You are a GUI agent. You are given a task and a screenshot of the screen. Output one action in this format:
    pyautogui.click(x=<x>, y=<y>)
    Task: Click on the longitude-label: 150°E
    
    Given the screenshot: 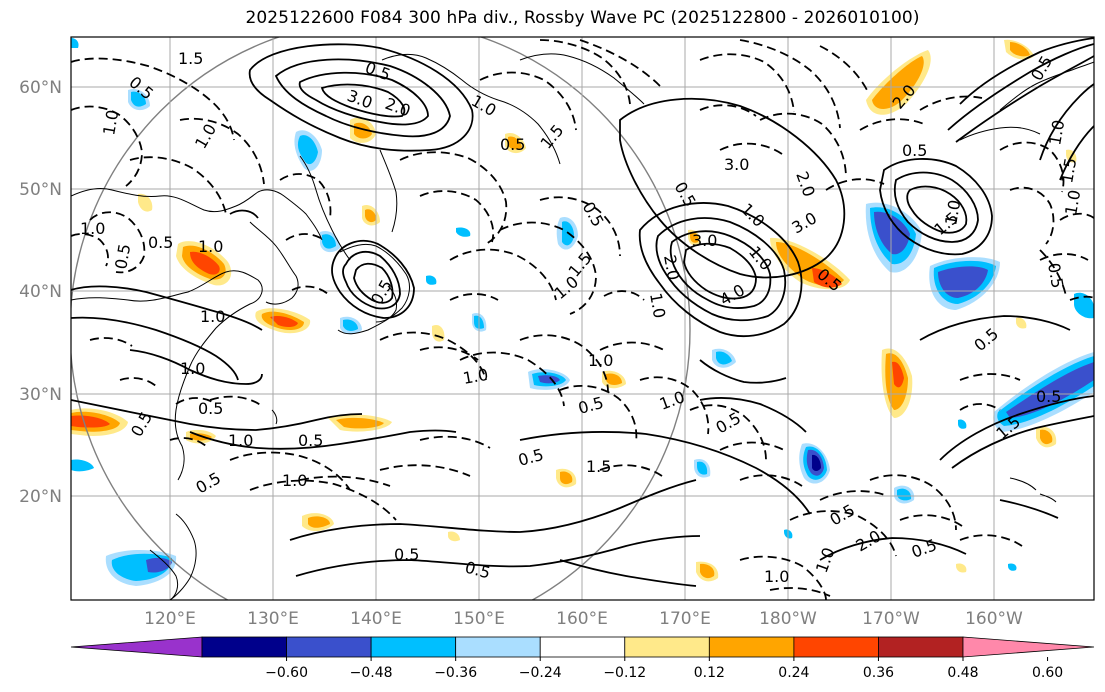 What is the action you would take?
    pyautogui.click(x=479, y=619)
    